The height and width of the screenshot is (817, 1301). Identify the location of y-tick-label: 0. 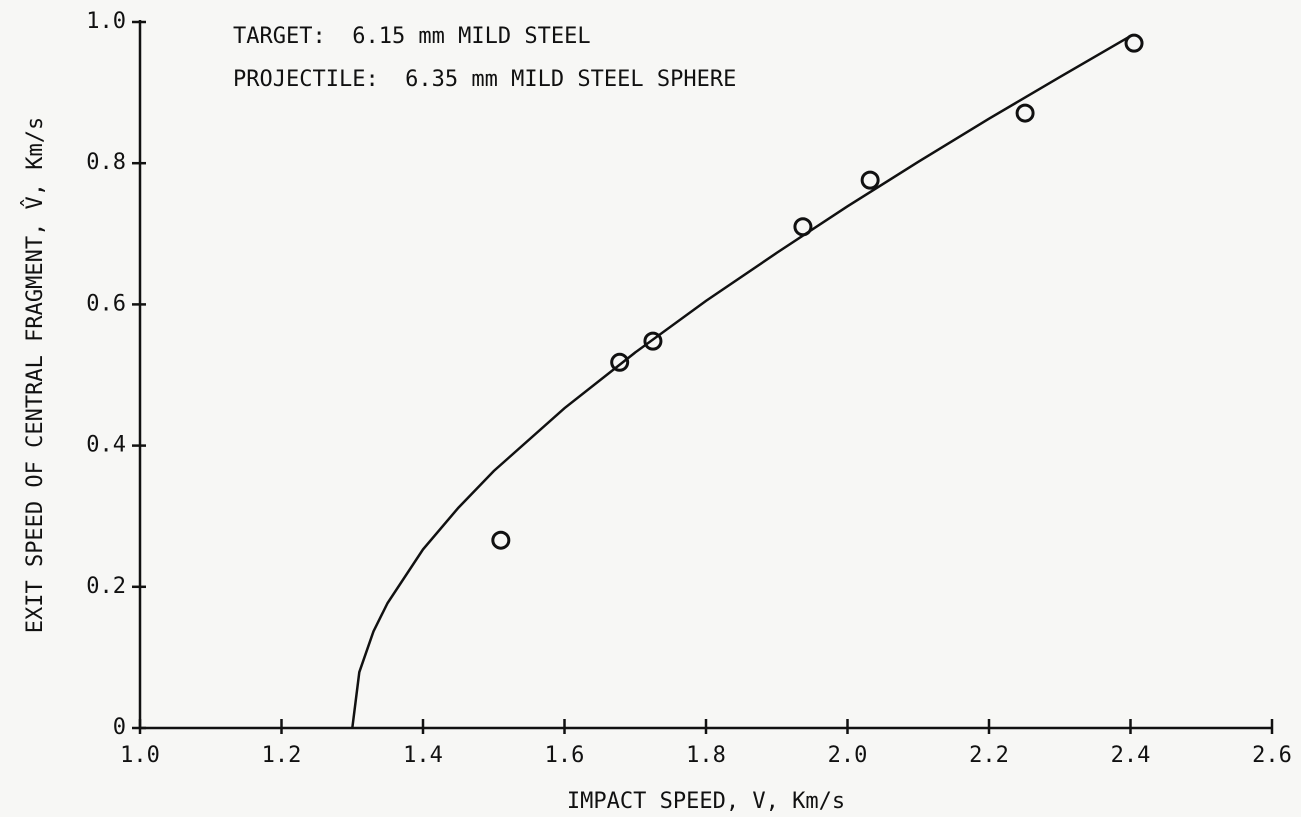
(119, 727).